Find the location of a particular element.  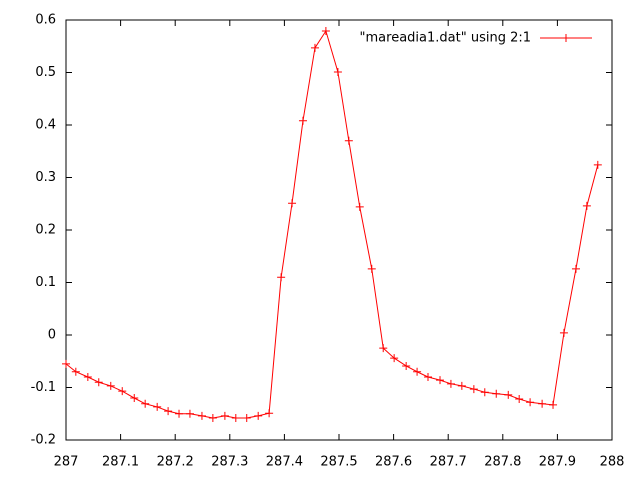

y-tick-label: -0.2 is located at coordinates (43, 440).